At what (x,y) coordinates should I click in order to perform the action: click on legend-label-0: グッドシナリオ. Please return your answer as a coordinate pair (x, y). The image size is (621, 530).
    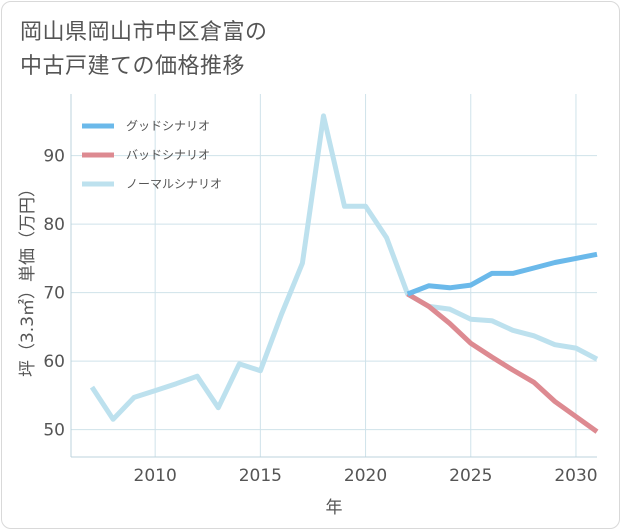
    Looking at the image, I should click on (168, 126).